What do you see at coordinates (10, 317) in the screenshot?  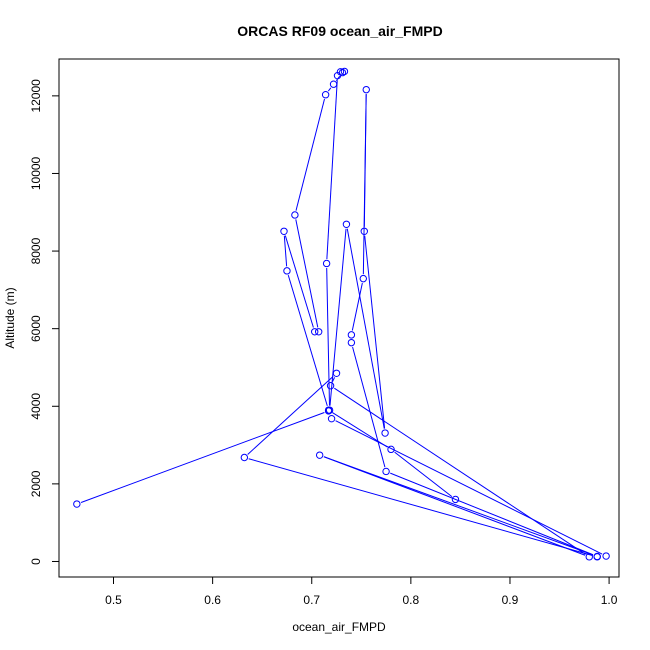 I see `y-axis-label: Altitude (m)` at bounding box center [10, 317].